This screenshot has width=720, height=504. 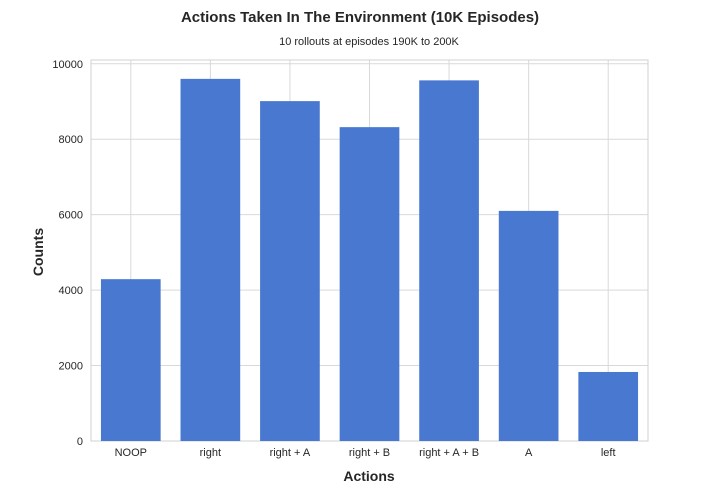 I want to click on y-tick-label: 0, so click(x=80, y=442).